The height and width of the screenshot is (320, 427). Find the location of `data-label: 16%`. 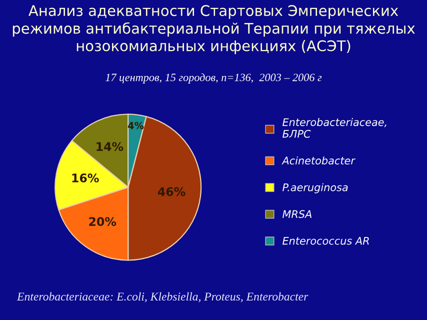

data-label: 16% is located at coordinates (85, 177).